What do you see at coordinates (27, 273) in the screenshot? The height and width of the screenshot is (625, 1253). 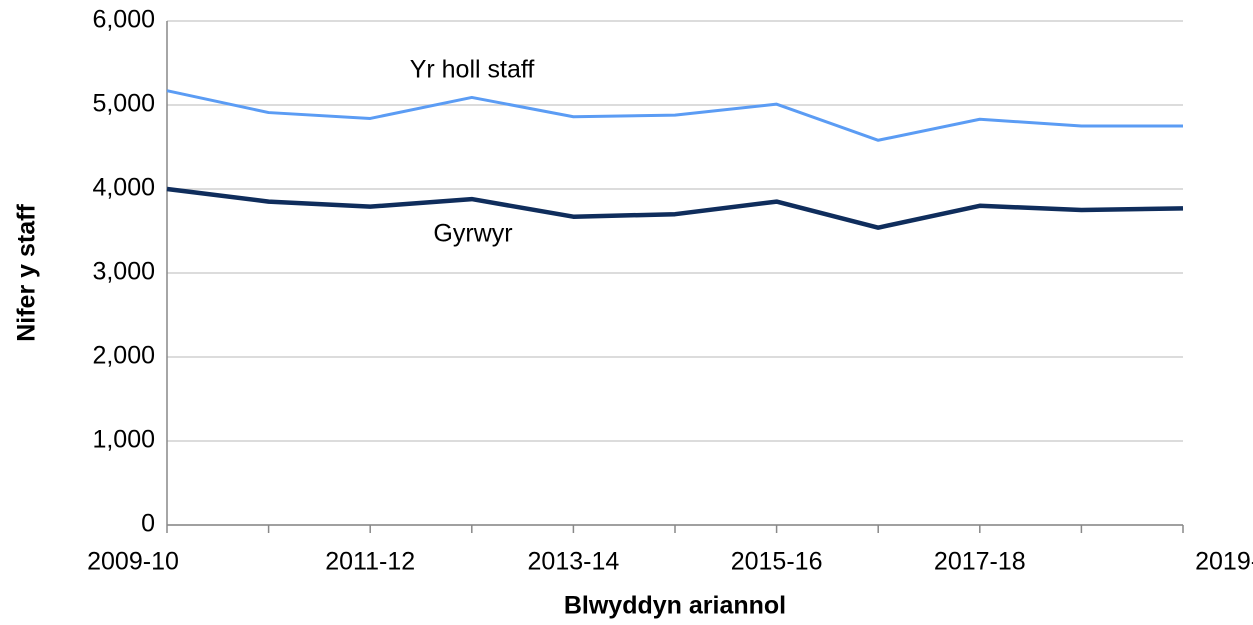 I see `y-axis-title: Nifer y staff` at bounding box center [27, 273].